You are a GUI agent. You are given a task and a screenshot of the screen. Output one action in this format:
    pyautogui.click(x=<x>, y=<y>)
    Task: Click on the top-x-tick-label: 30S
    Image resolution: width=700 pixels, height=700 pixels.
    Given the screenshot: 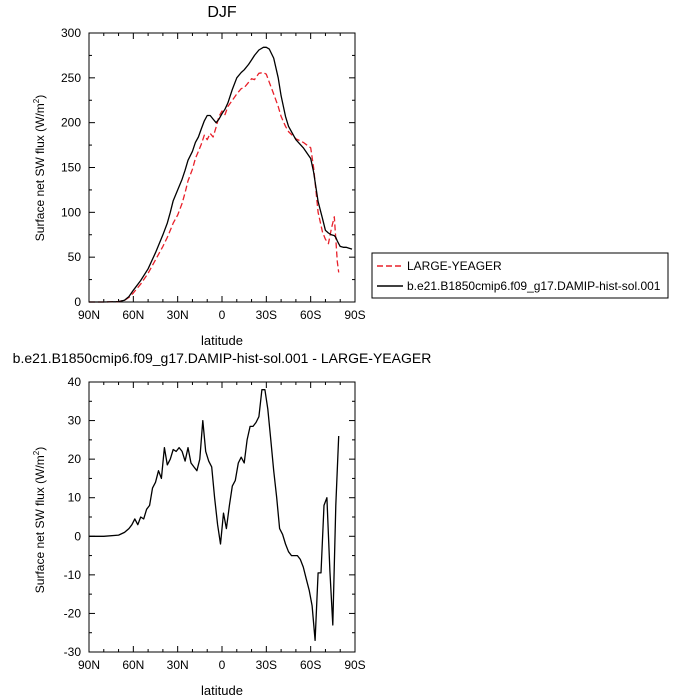 What is the action you would take?
    pyautogui.click(x=266, y=315)
    